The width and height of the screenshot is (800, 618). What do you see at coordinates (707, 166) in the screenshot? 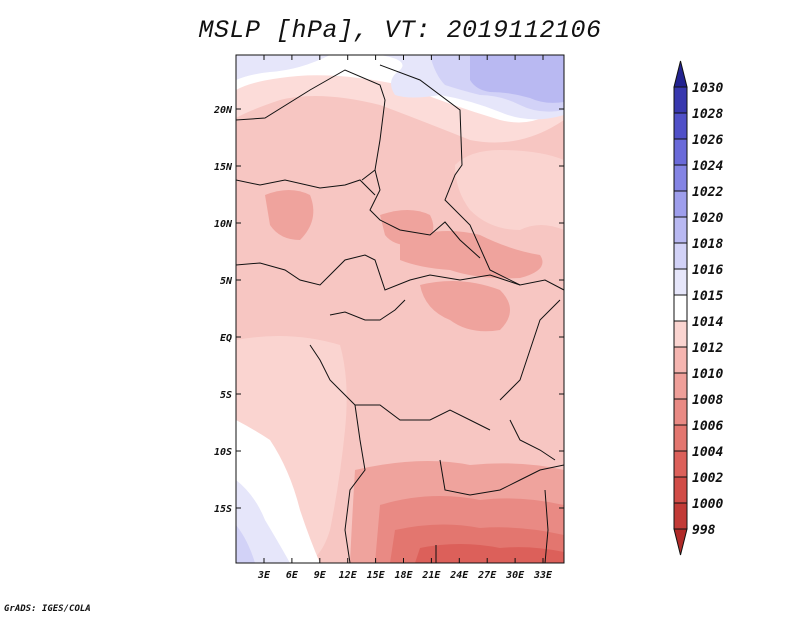
I see `colorbar-label: 1024` at bounding box center [707, 166].